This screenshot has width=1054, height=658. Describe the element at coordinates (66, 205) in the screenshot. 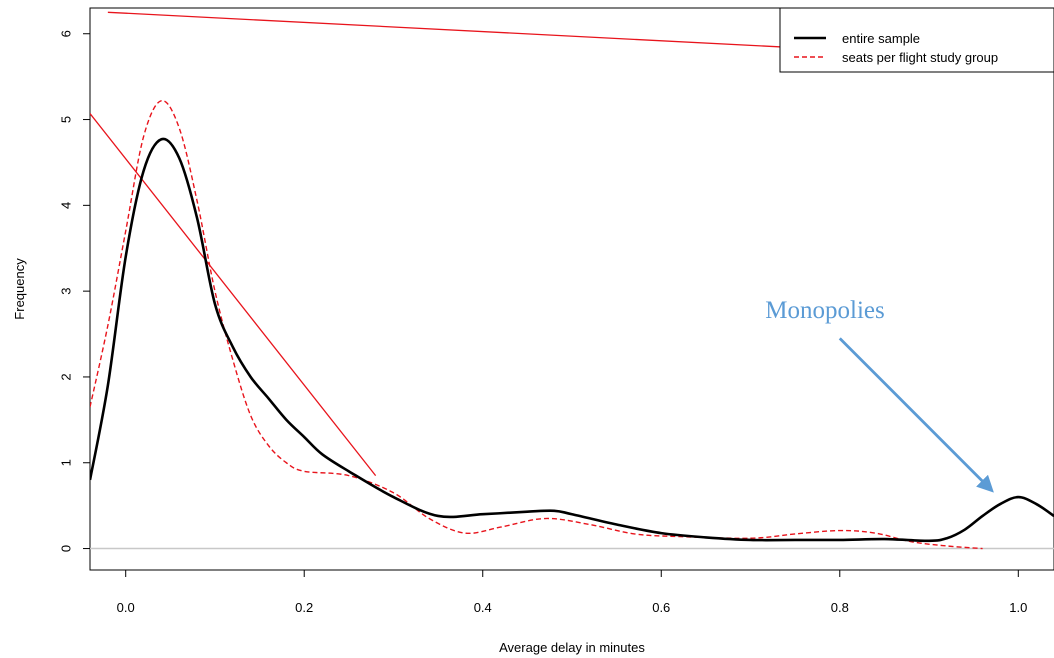

I see `y-tick-label: 4` at that location.